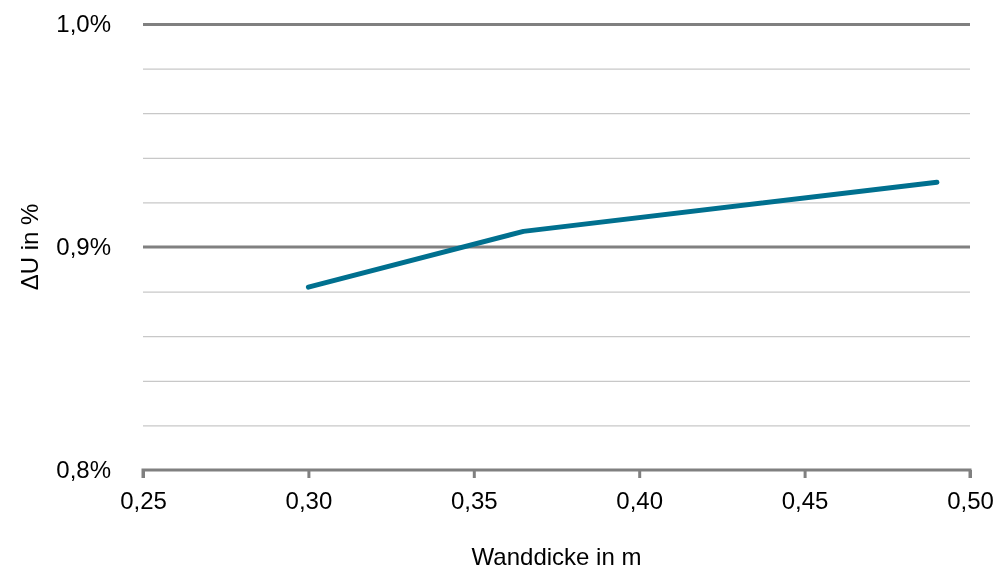 This screenshot has height=572, width=1003. Describe the element at coordinates (309, 501) in the screenshot. I see `x-tick-label: 0,30` at that location.